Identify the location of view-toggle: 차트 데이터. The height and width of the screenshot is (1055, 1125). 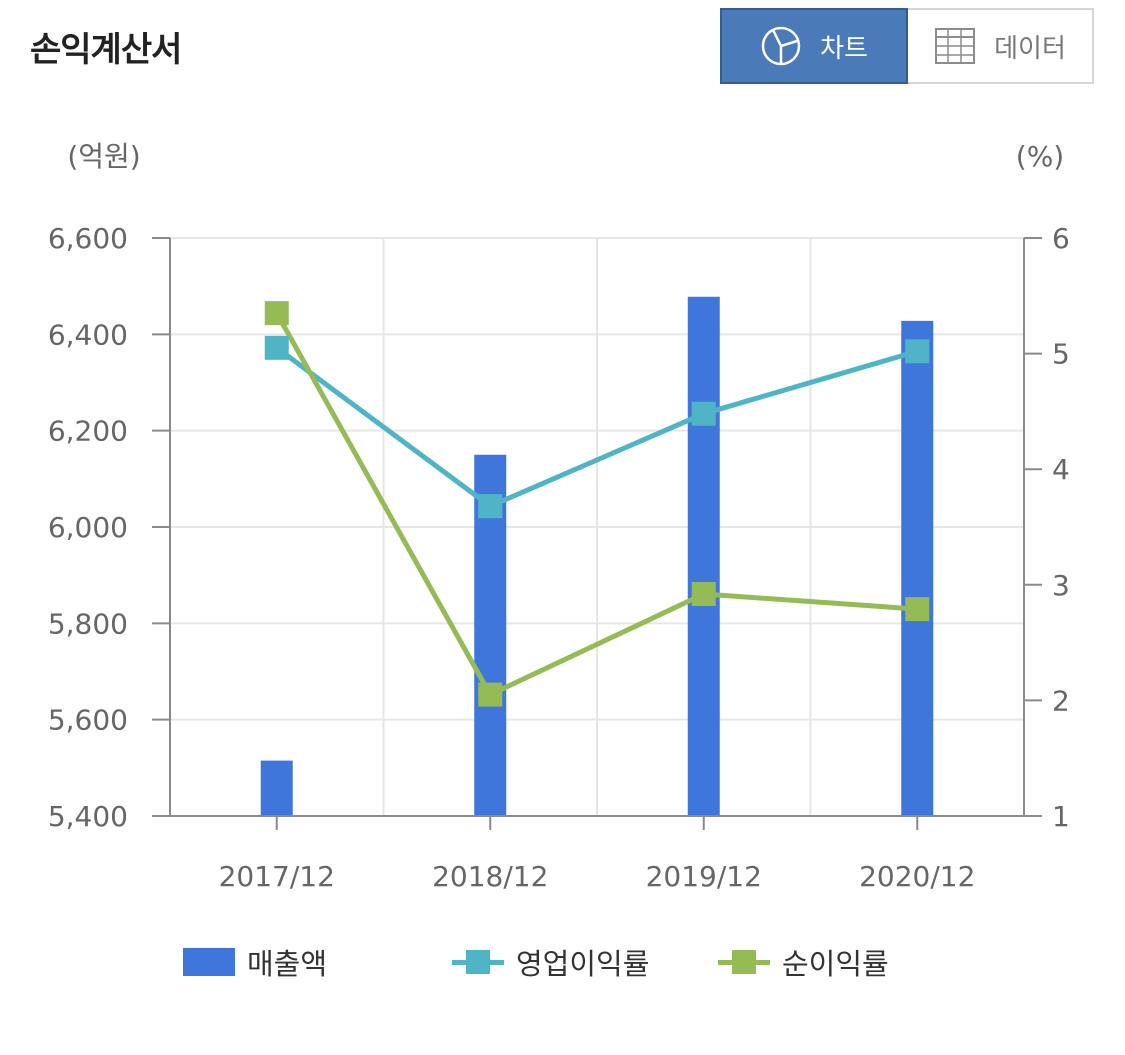
(907, 46).